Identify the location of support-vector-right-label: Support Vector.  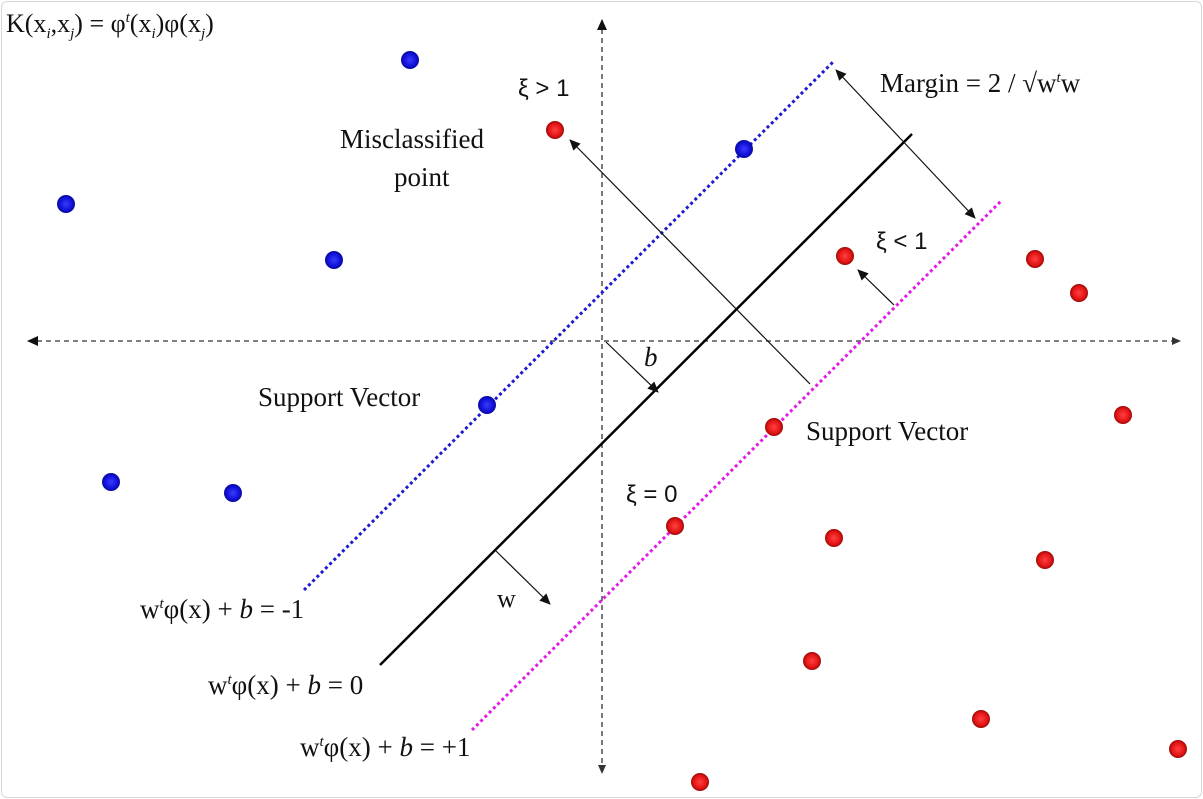
(887, 431).